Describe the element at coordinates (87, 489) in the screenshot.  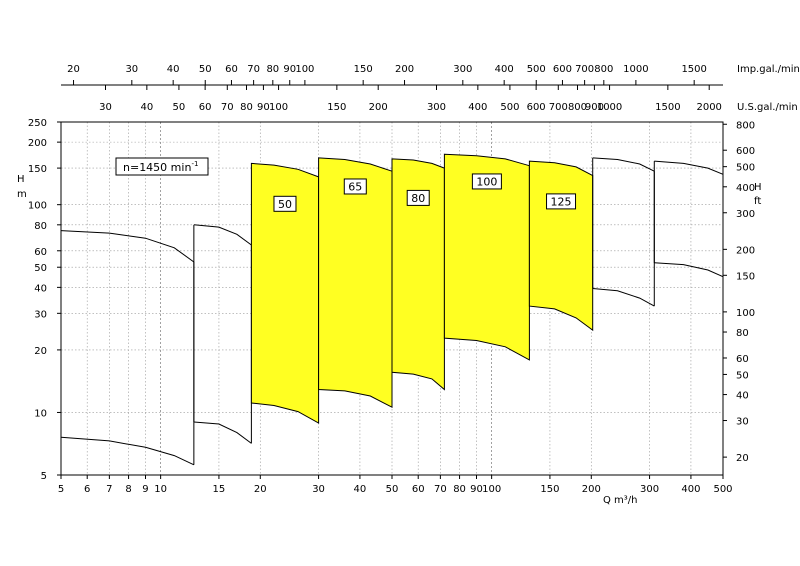
I see `x-tick-label-6: 6` at that location.